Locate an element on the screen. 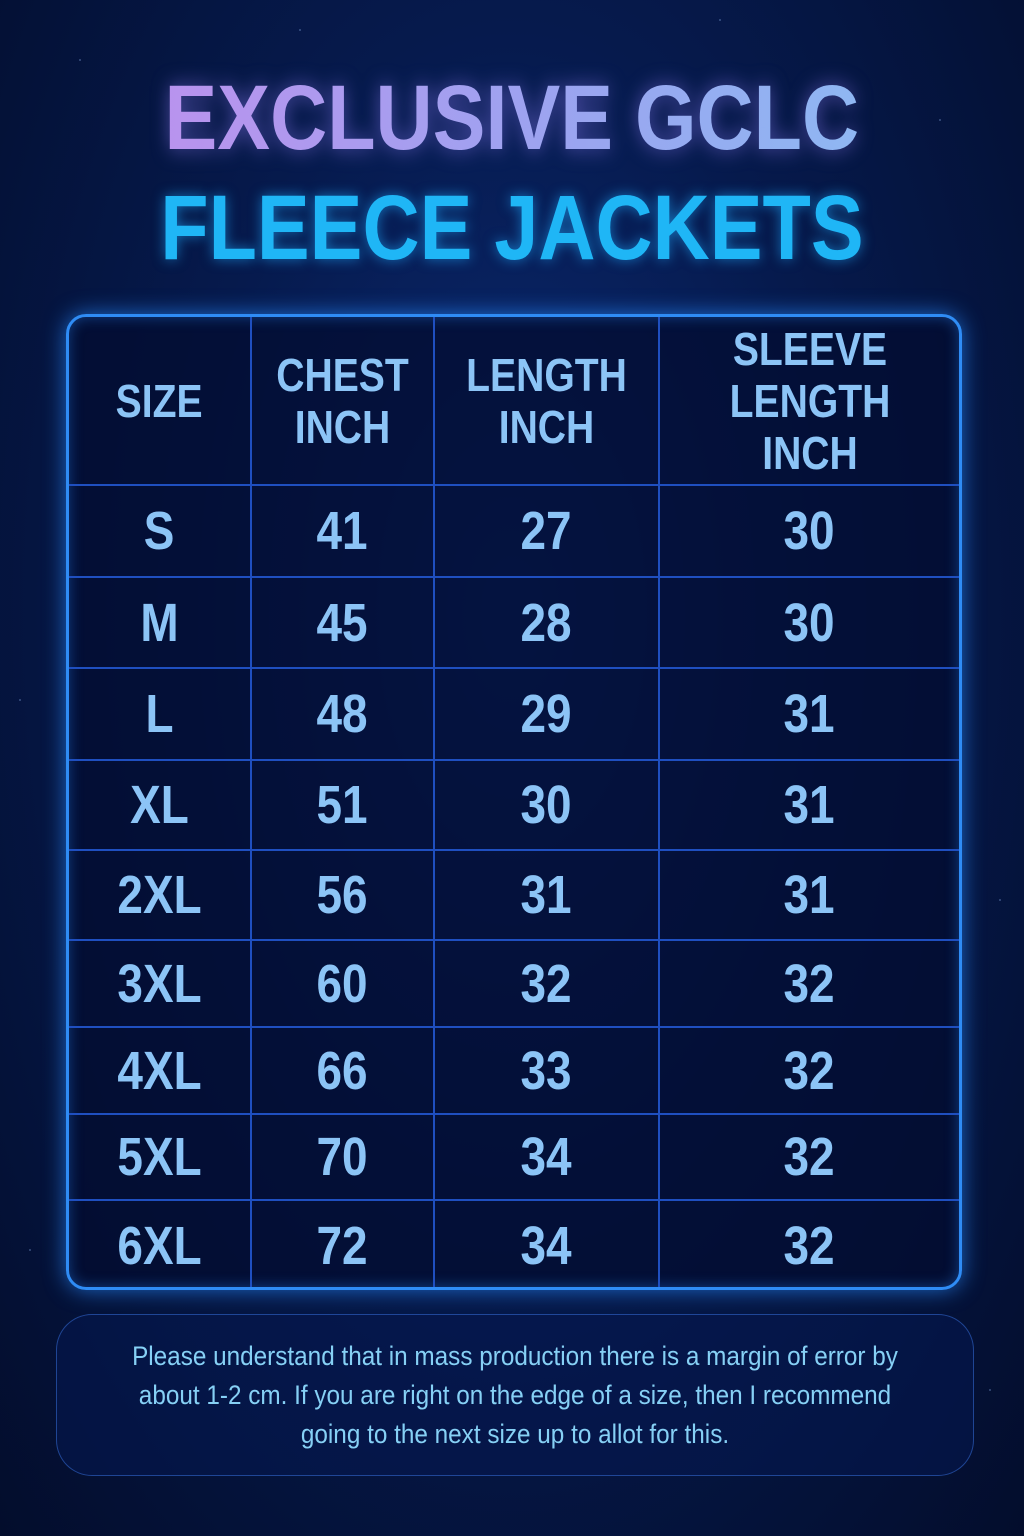 The height and width of the screenshot is (1536, 1024). cell-value: 2XL is located at coordinates (159, 895).